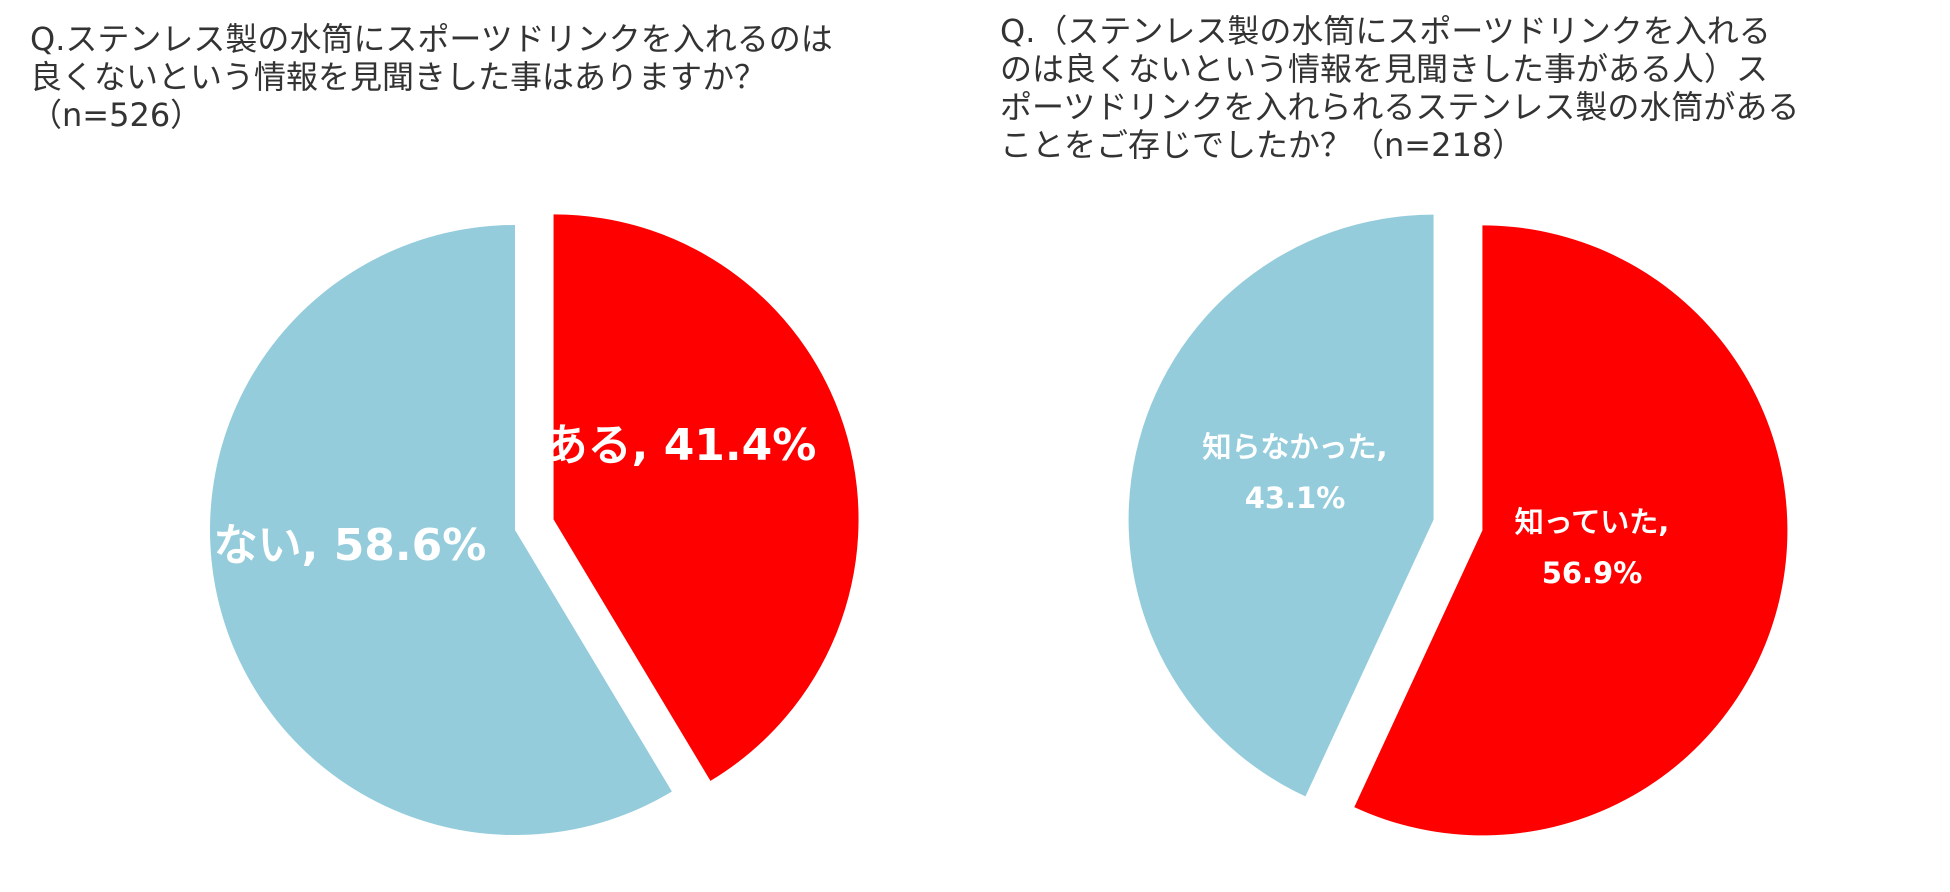 This screenshot has width=1950, height=892. I want to click on pie-1-slice-1-label: ある, 41.4%, so click(680, 445).